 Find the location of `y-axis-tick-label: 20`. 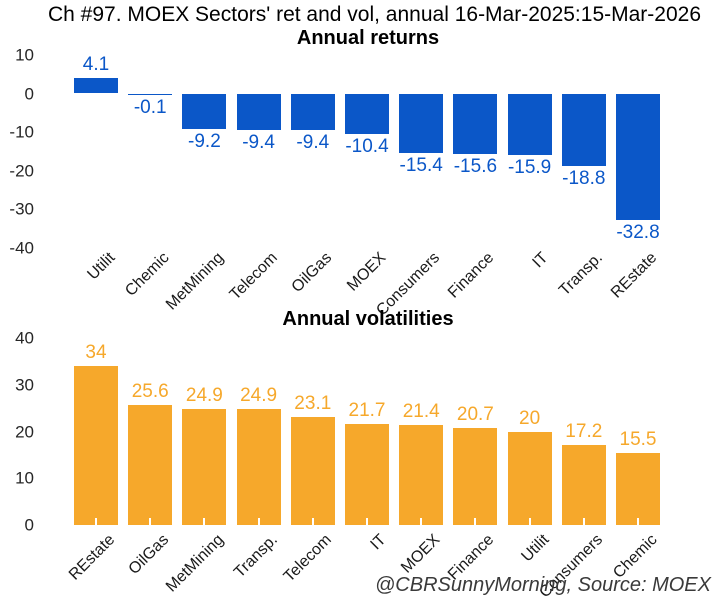

y-axis-tick-label: 20 is located at coordinates (24, 431).